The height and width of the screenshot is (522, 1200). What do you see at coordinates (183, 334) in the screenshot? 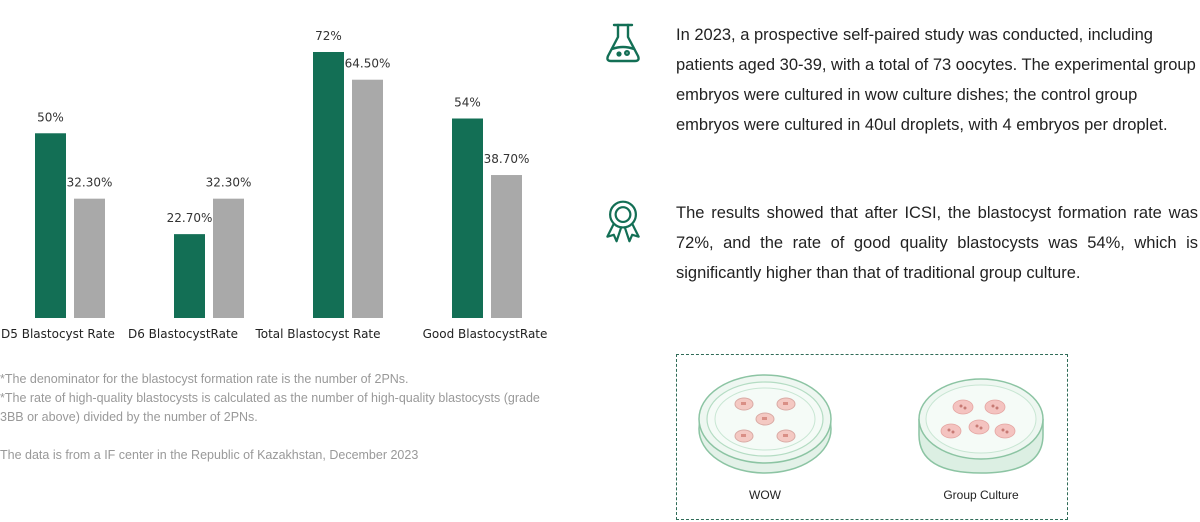
I see `category-label: D6 BlastocystRate` at bounding box center [183, 334].